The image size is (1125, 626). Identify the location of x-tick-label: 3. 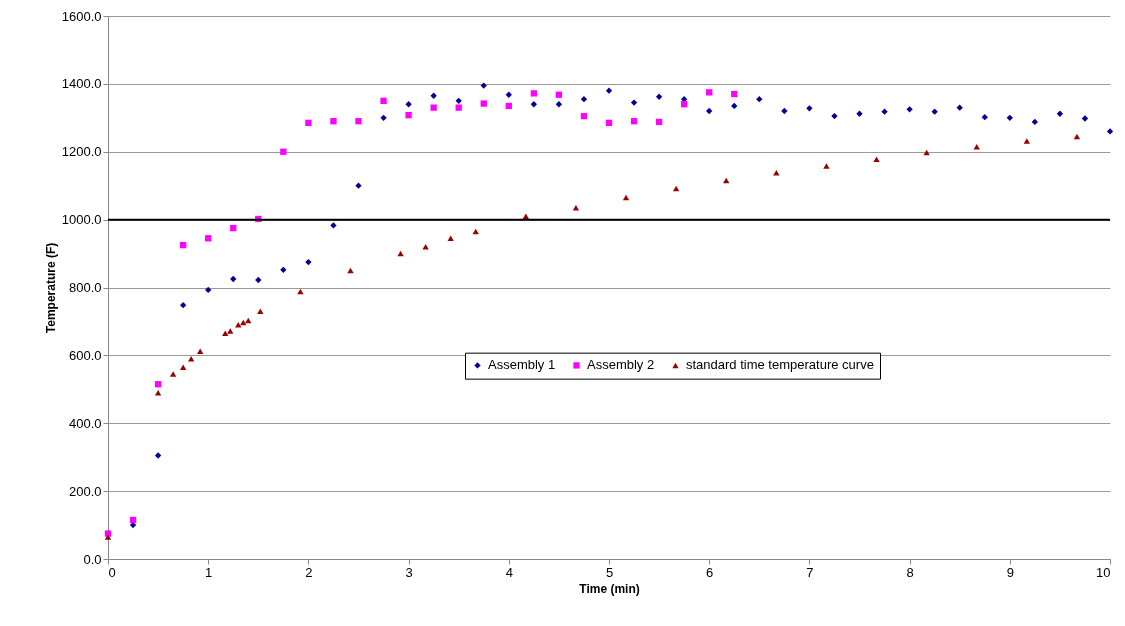
(409, 572).